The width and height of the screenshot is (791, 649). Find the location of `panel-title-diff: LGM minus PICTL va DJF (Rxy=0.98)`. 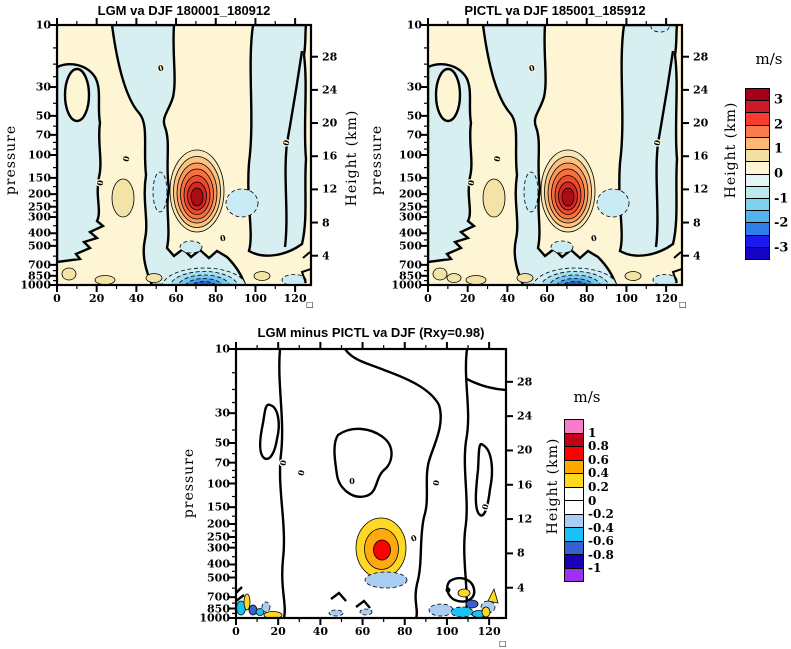

panel-title-diff: LGM minus PICTL va DJF (Rxy=0.98) is located at coordinates (371, 332).